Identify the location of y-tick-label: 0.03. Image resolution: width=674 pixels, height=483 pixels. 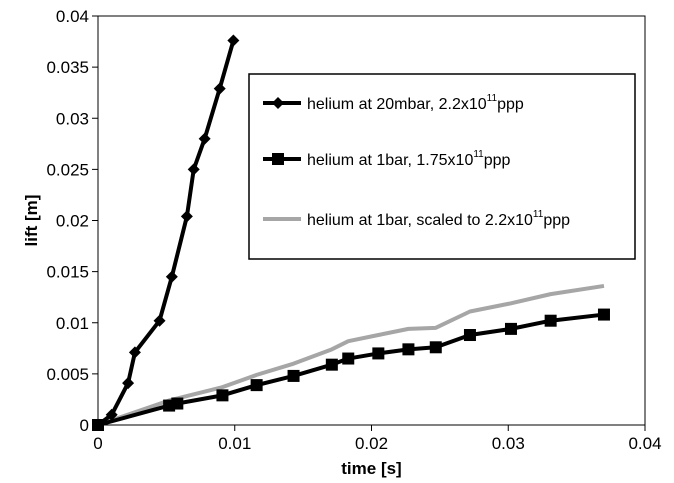
(72, 118).